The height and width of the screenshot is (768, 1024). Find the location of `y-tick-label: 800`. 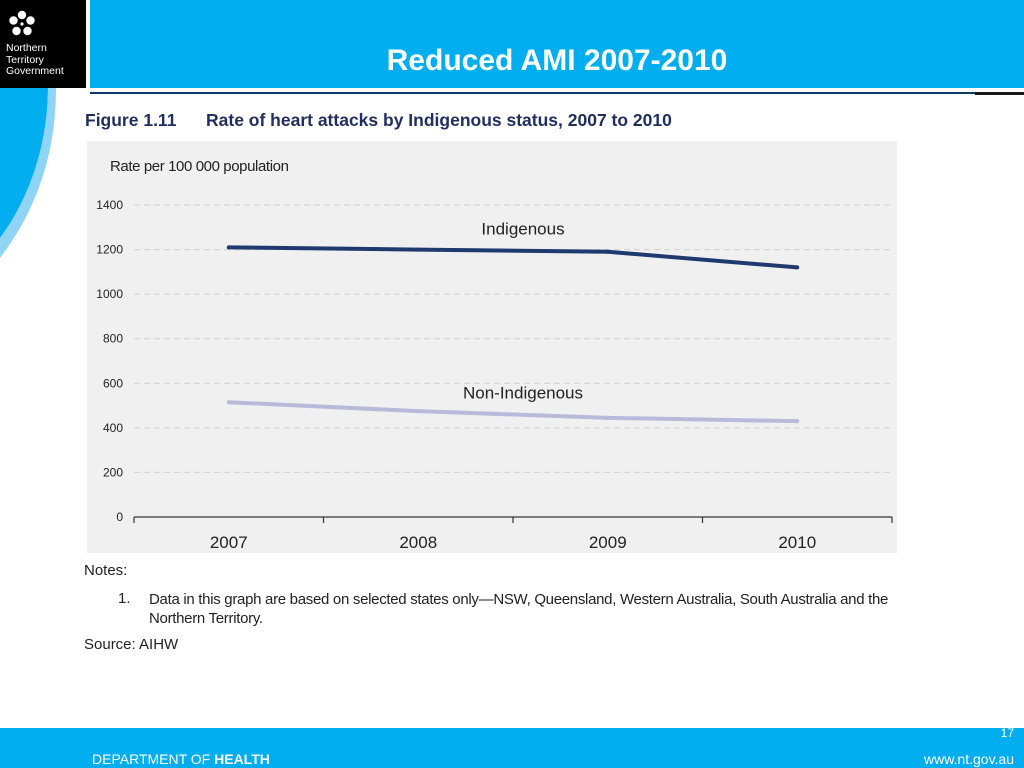

y-tick-label: 800 is located at coordinates (113, 339).